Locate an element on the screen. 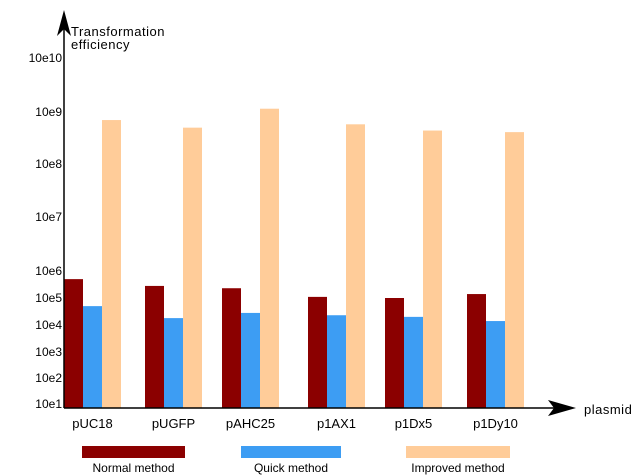 The height and width of the screenshot is (475, 634). legend: Normal method Quick method Improved method is located at coordinates (296, 460).